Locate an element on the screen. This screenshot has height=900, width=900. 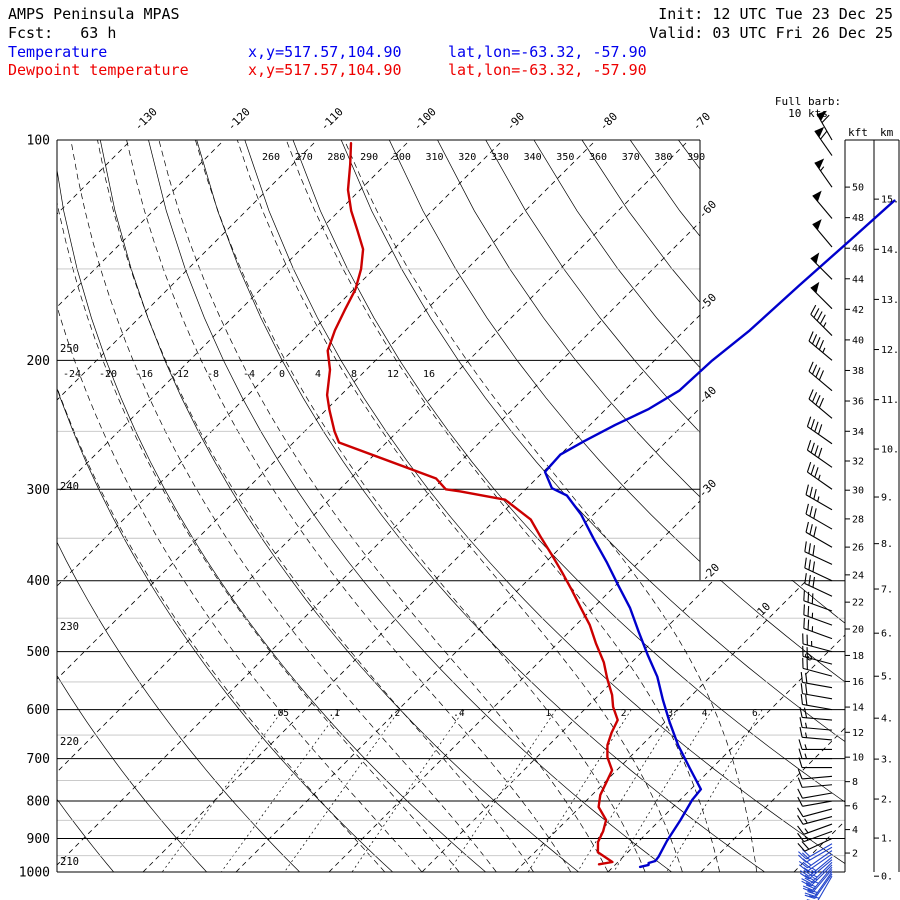
kft-tick-label: 14 is located at coordinates (858, 708).